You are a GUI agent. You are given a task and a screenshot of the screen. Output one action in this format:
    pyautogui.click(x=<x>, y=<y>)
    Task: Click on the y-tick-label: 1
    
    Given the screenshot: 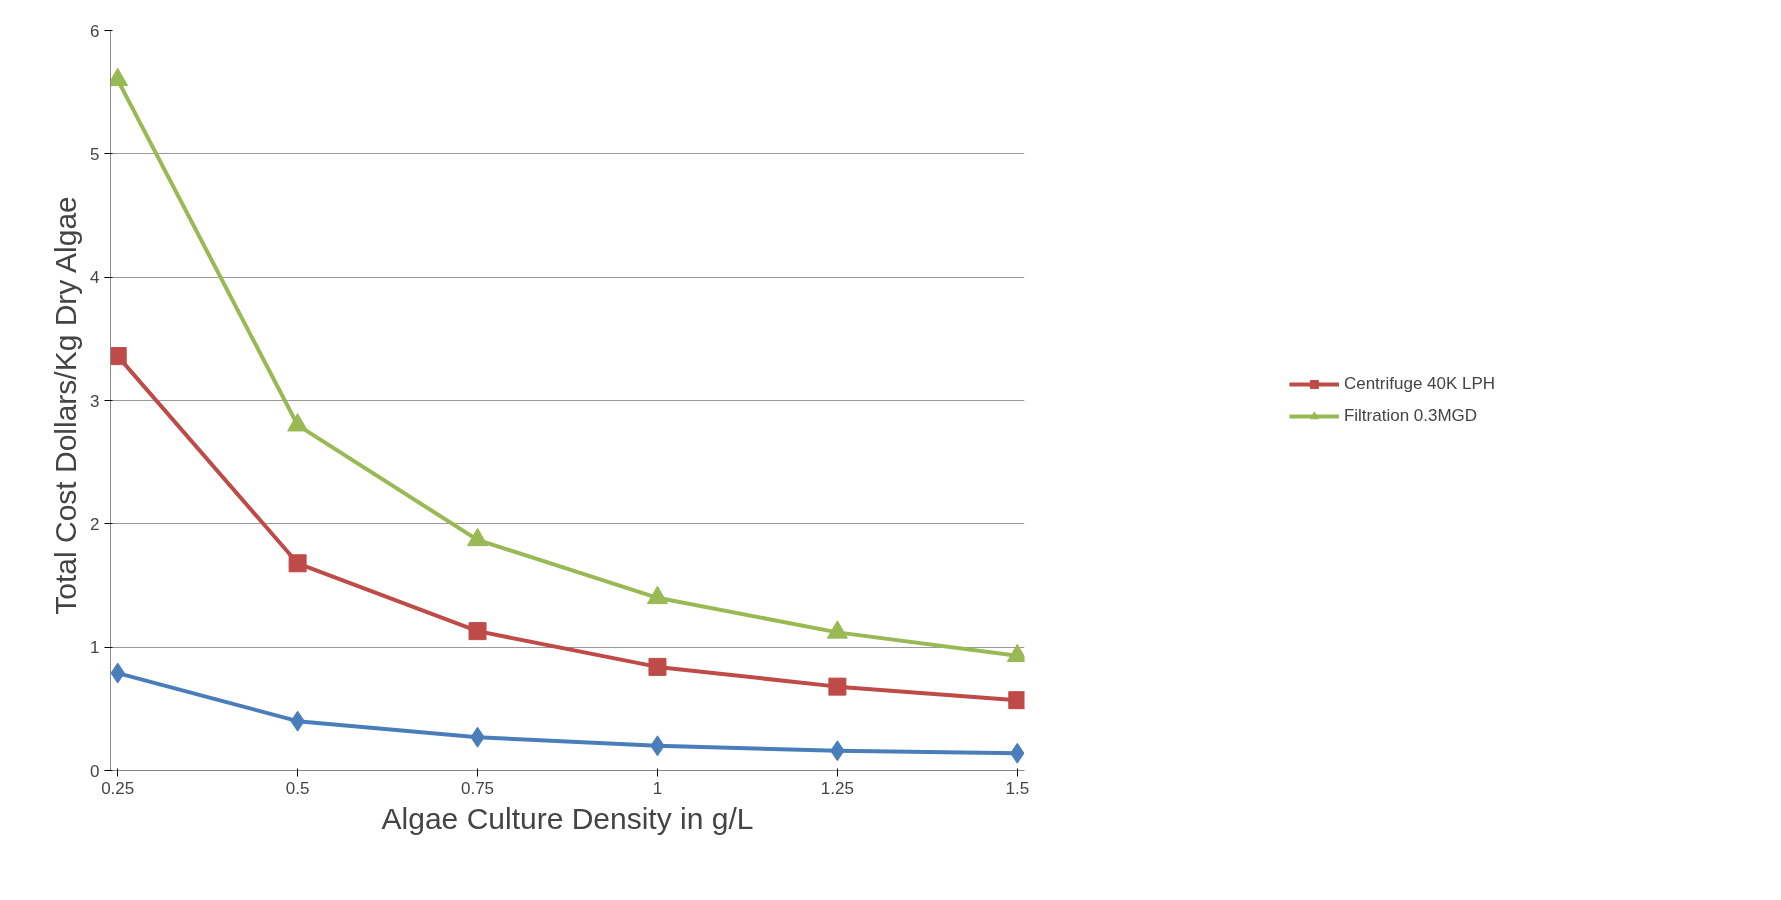 What is the action you would take?
    pyautogui.click(x=95, y=648)
    